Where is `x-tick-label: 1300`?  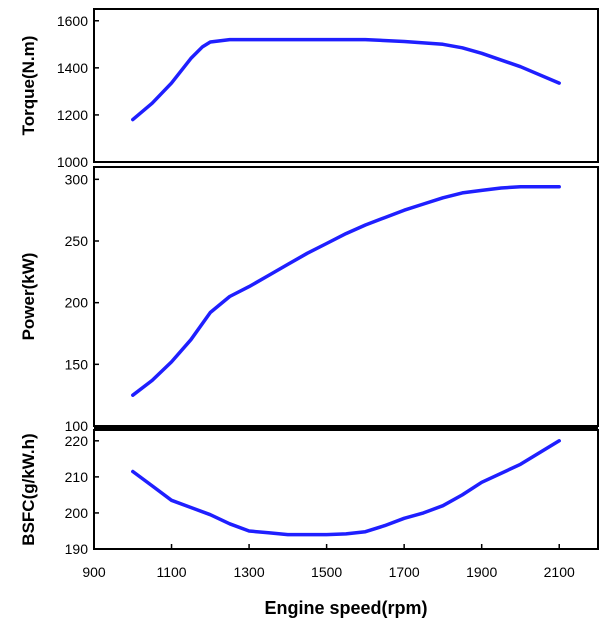
x-tick-label: 1300 is located at coordinates (248, 572).